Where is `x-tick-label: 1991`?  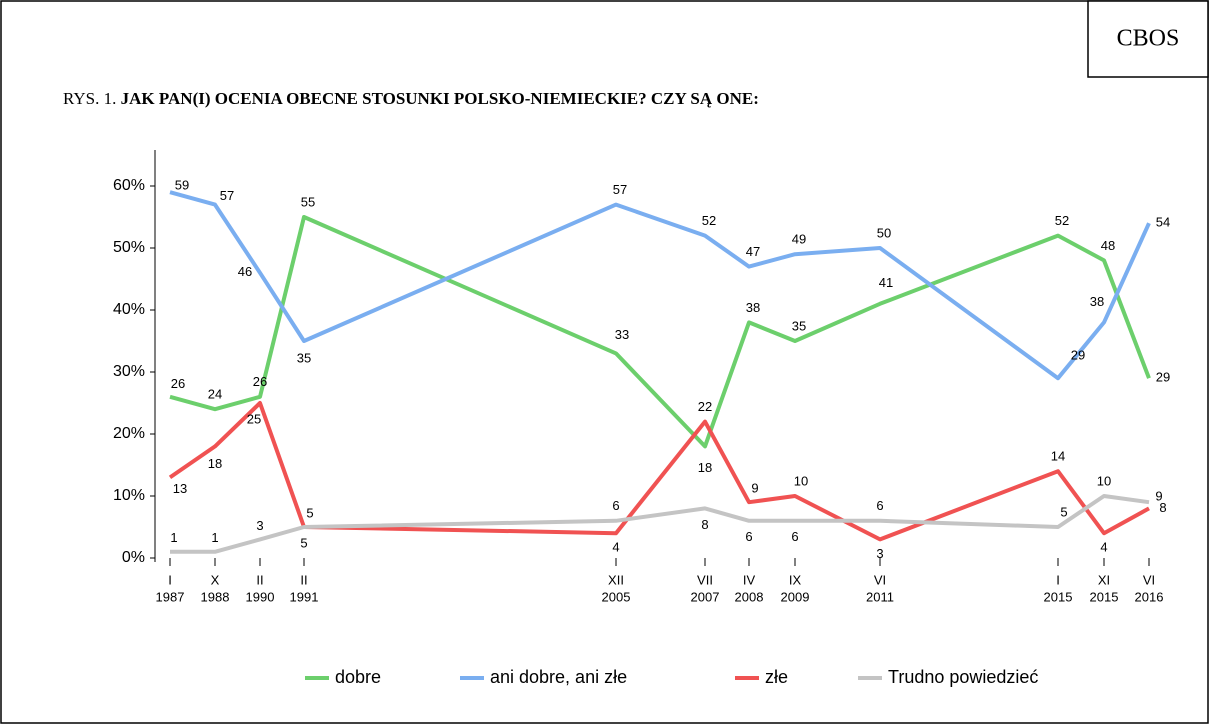 x-tick-label: 1991 is located at coordinates (304, 596).